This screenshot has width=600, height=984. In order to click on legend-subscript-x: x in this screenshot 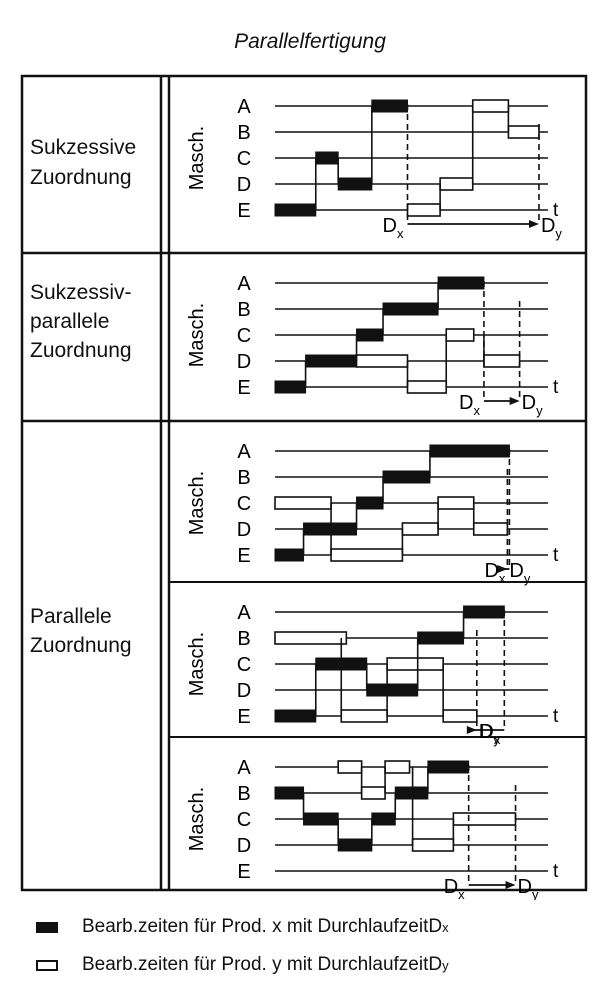, I will do `click(445, 927)`.